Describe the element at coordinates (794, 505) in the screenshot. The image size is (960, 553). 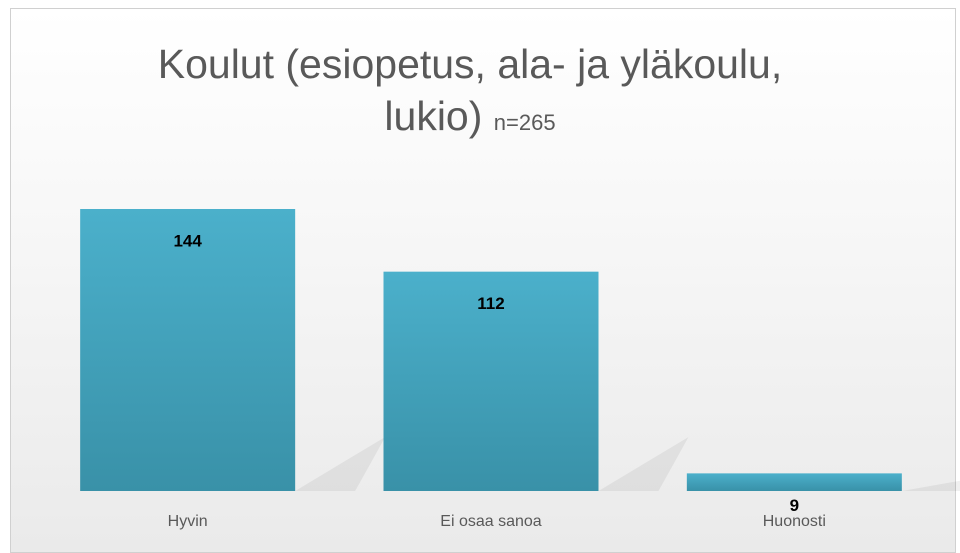
I see `data-label: 9` at that location.